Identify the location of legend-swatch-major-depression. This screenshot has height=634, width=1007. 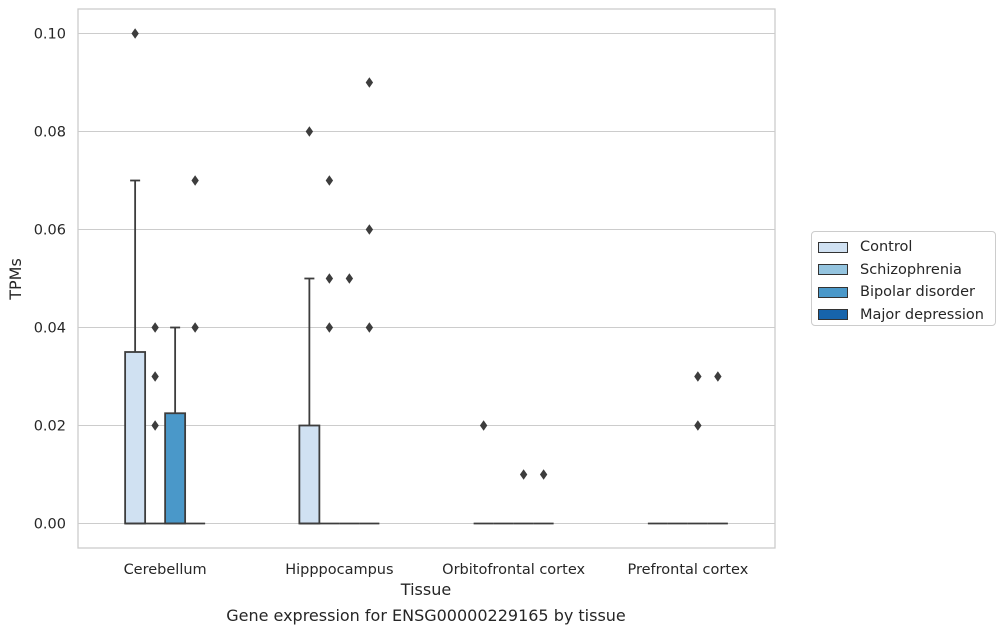
(833, 315).